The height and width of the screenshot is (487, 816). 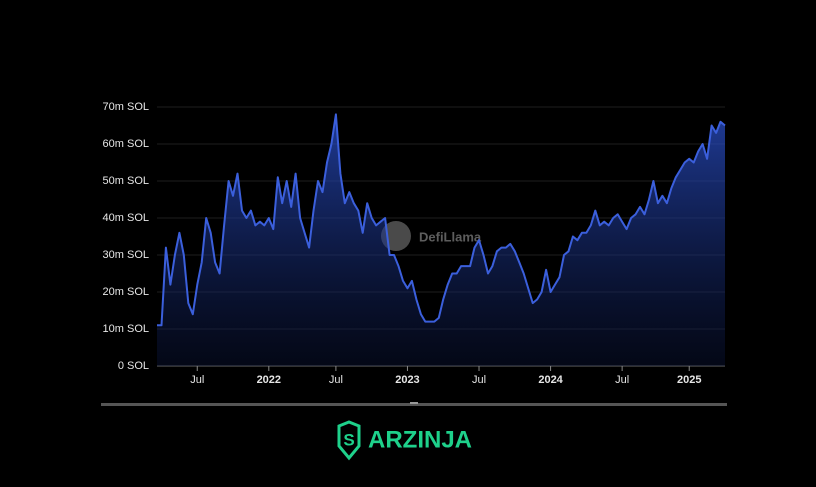 I want to click on y-tick-label: 40m SOL, so click(x=126, y=218).